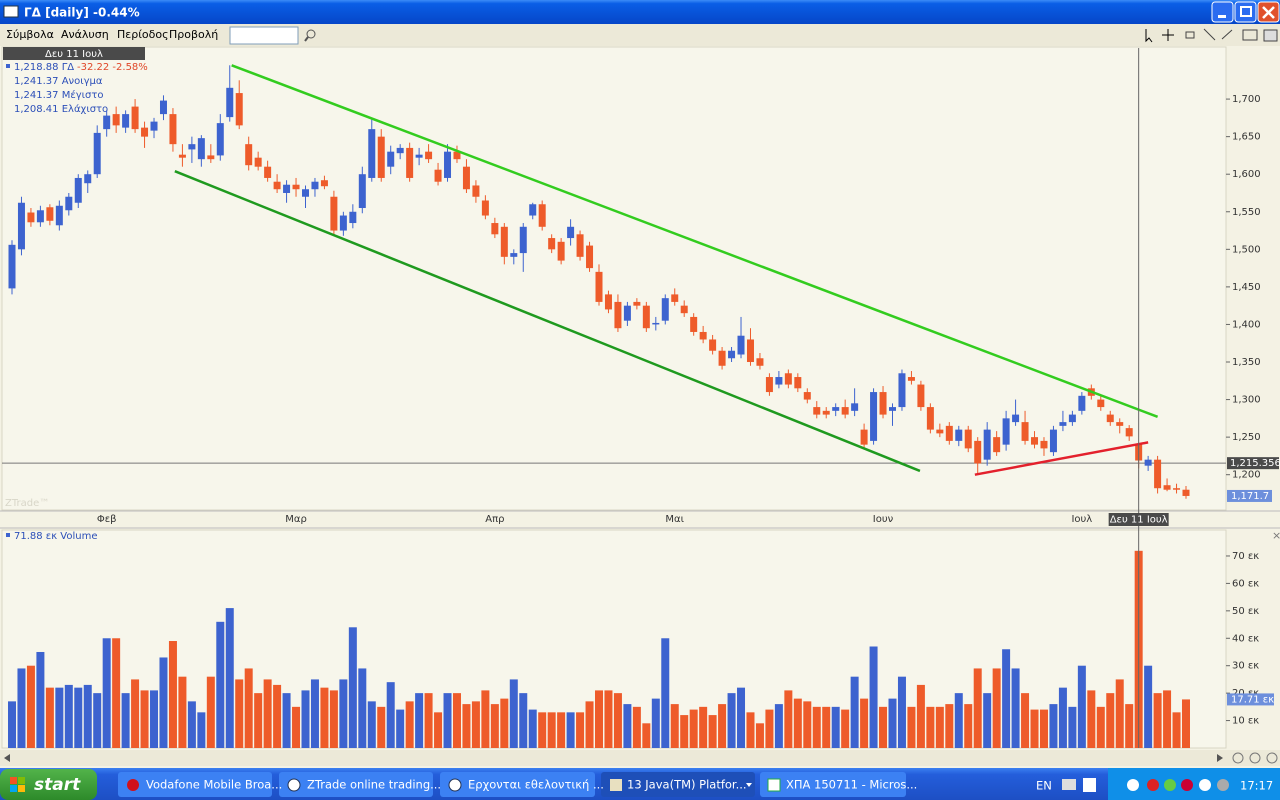 The width and height of the screenshot is (1280, 800). What do you see at coordinates (1270, 35) in the screenshot?
I see `settings-tool` at bounding box center [1270, 35].